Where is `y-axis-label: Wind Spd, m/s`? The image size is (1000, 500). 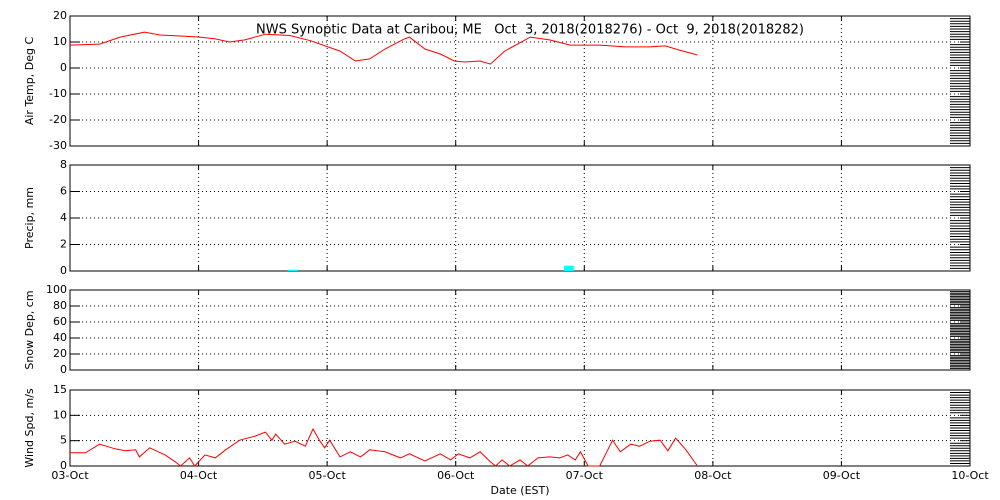 y-axis-label: Wind Spd, m/s is located at coordinates (29, 428).